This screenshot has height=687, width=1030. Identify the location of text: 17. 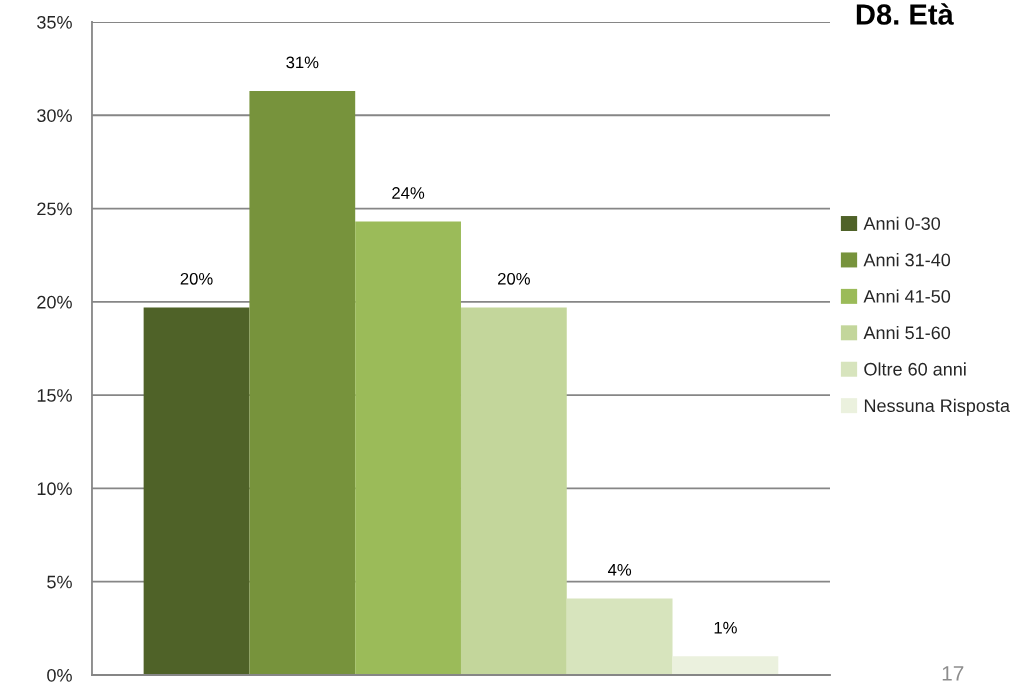
(953, 673).